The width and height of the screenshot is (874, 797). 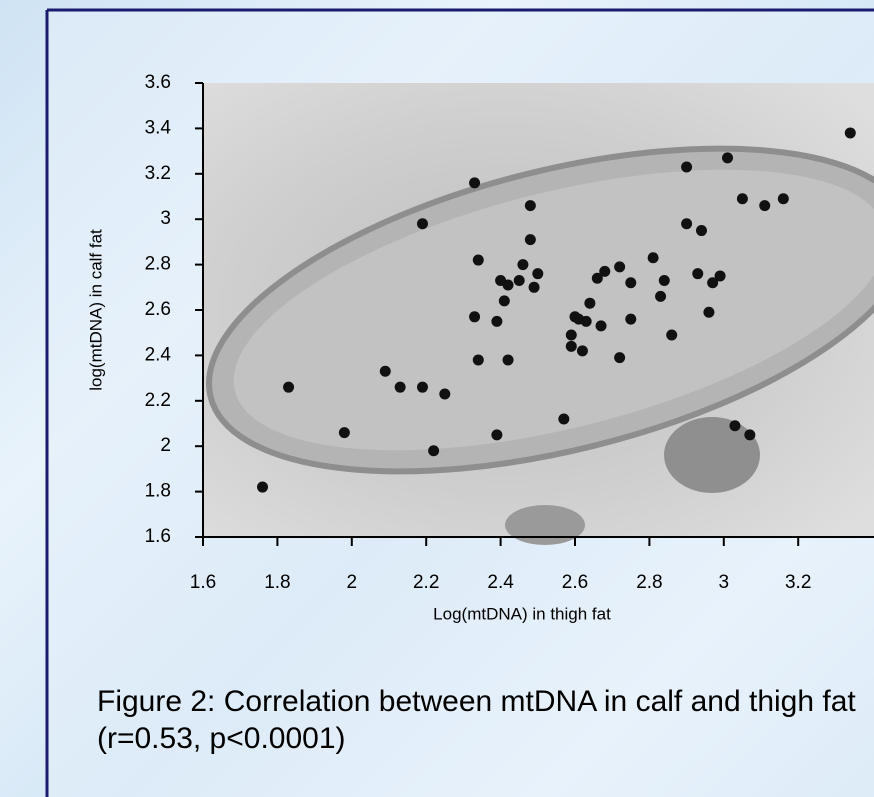 I want to click on y-tick-label: 1.6, so click(x=158, y=536).